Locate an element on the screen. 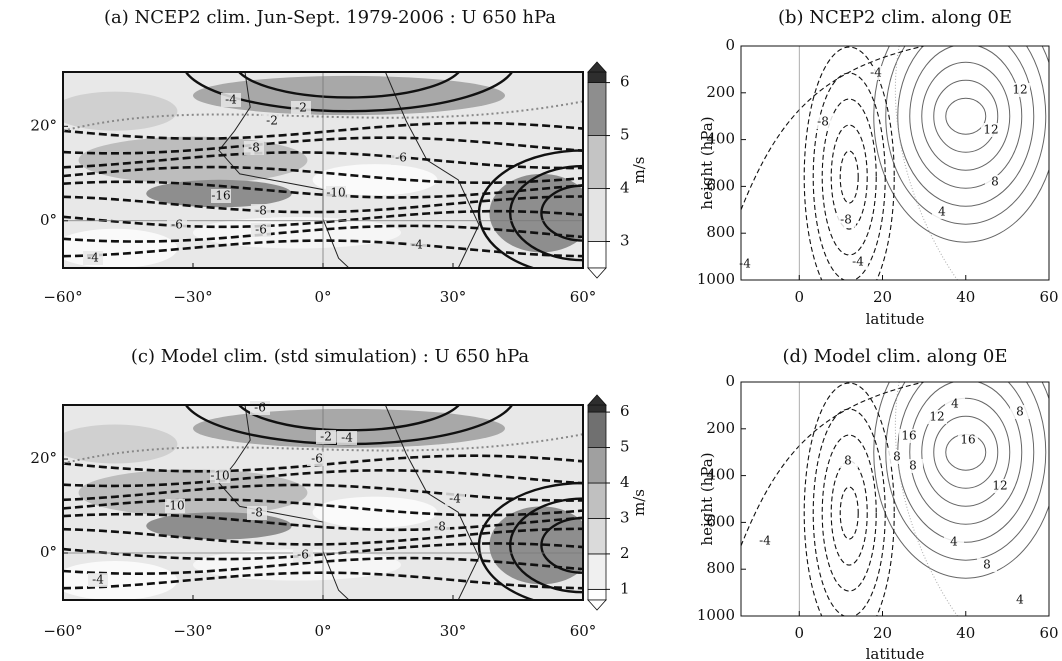 This screenshot has width=1062, height=661. y-tick-label: 20° is located at coordinates (43, 458).